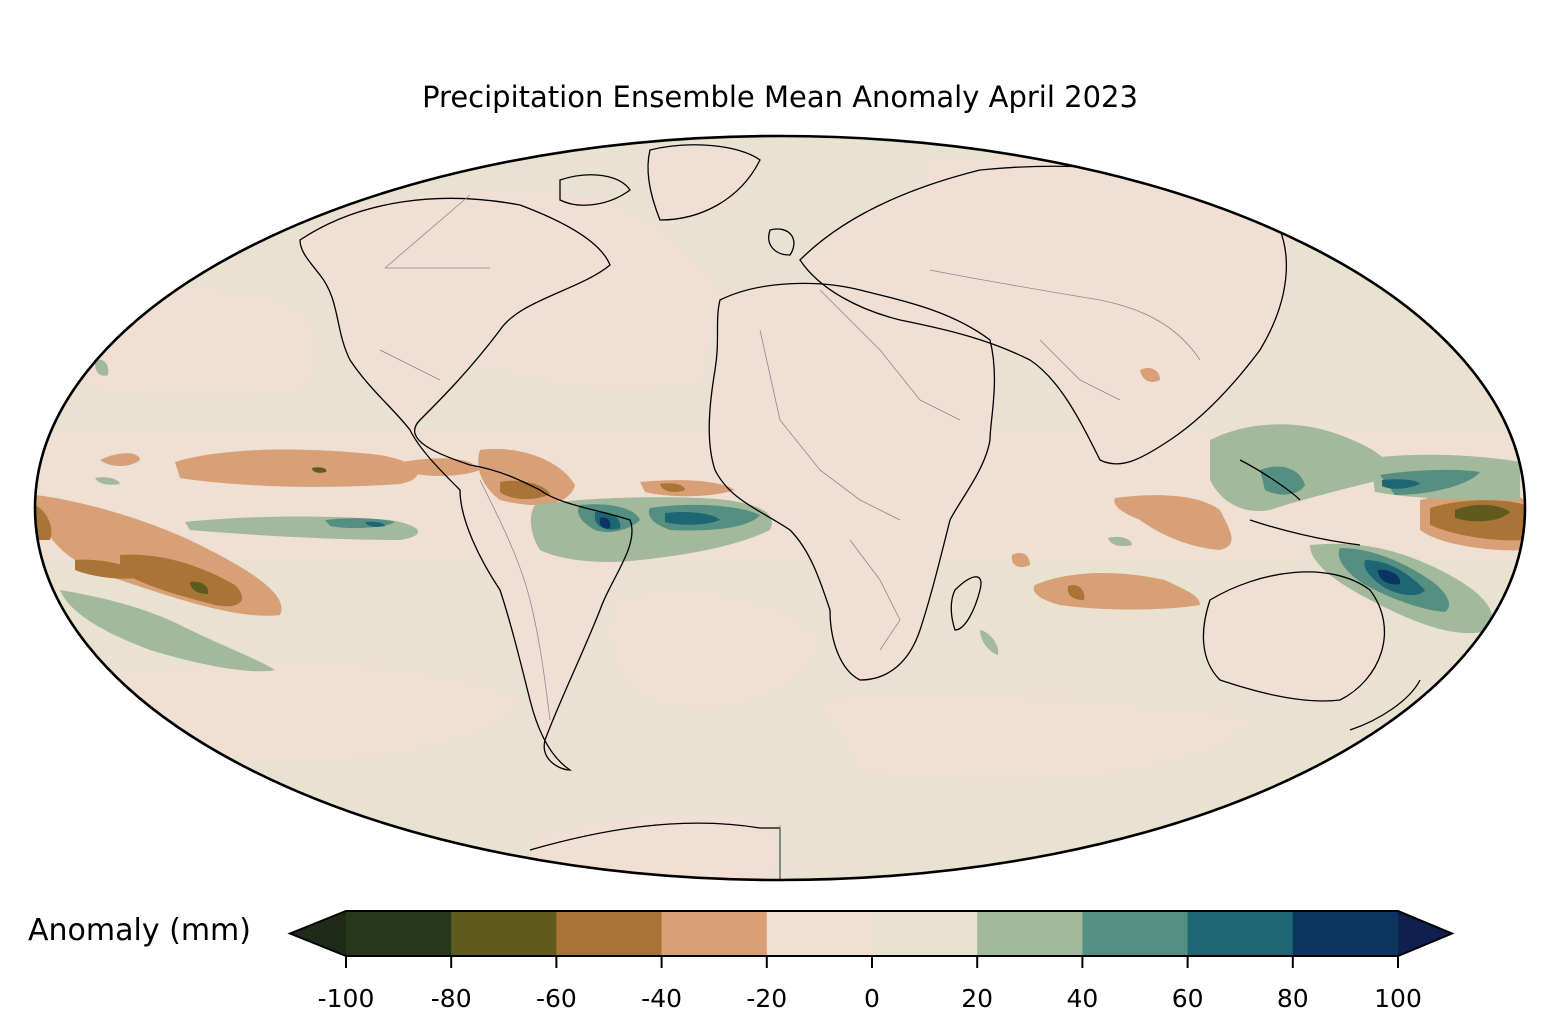 The width and height of the screenshot is (1560, 1031). I want to click on colorbar-tick-label: -20, so click(766, 998).